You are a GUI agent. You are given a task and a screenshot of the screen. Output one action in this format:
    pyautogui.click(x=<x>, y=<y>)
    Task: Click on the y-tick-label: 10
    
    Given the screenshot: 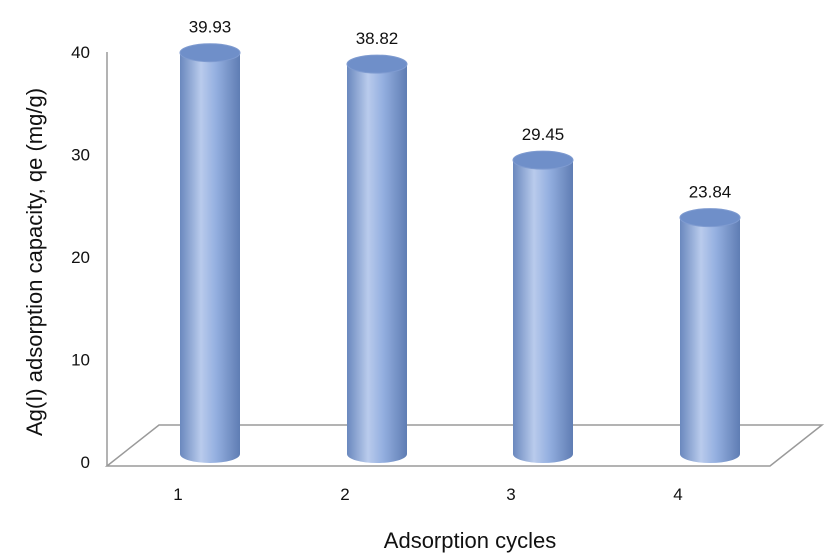 What is the action you would take?
    pyautogui.click(x=80, y=360)
    